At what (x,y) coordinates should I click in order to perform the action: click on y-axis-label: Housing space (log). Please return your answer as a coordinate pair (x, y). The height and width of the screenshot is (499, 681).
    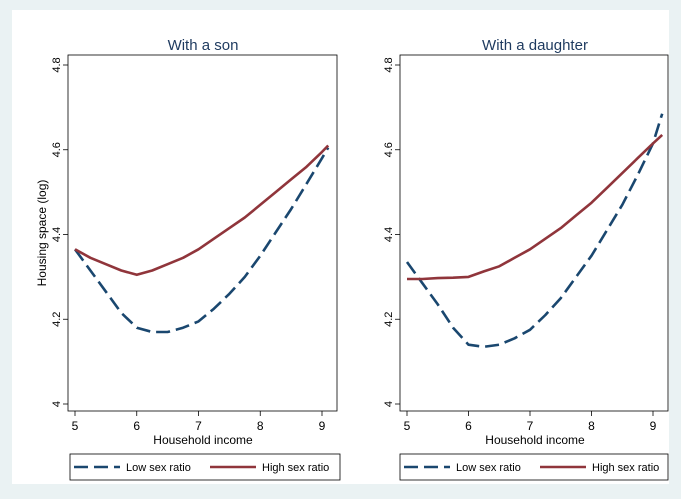
    Looking at the image, I should click on (42, 233).